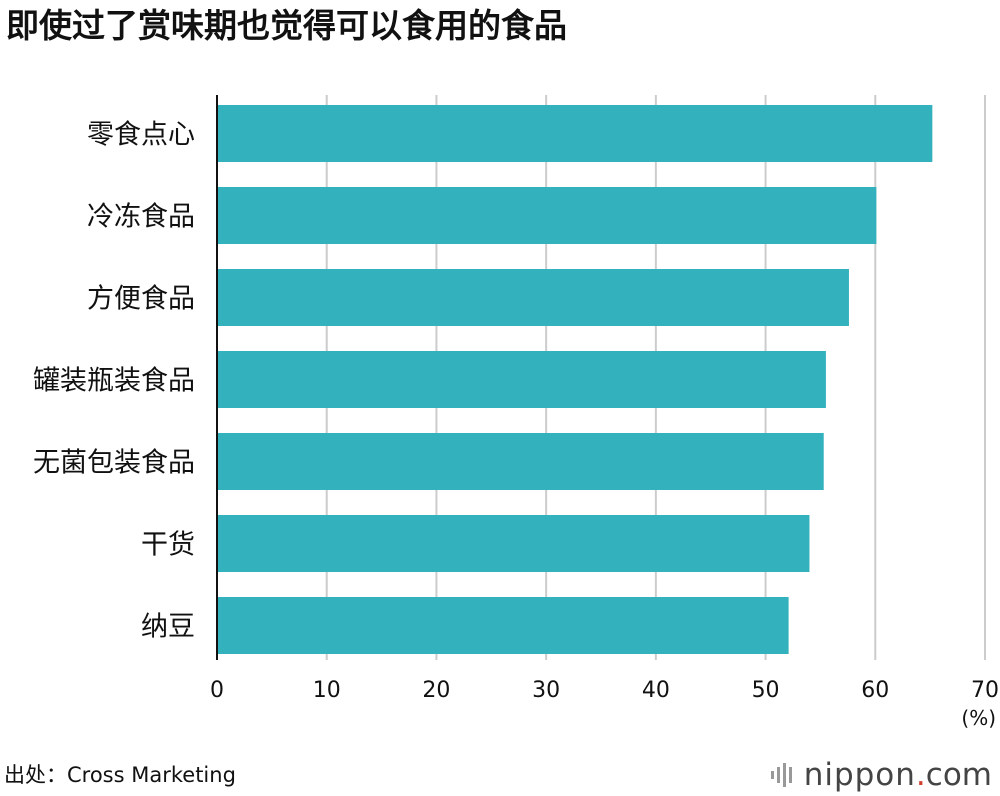  What do you see at coordinates (327, 690) in the screenshot?
I see `x-tick-label: 10` at bounding box center [327, 690].